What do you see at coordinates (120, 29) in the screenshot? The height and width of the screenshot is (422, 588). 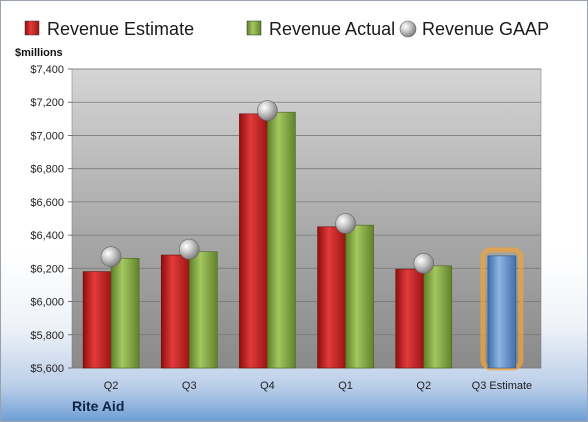 I see `legend-label: Revenue Estimate` at bounding box center [120, 29].